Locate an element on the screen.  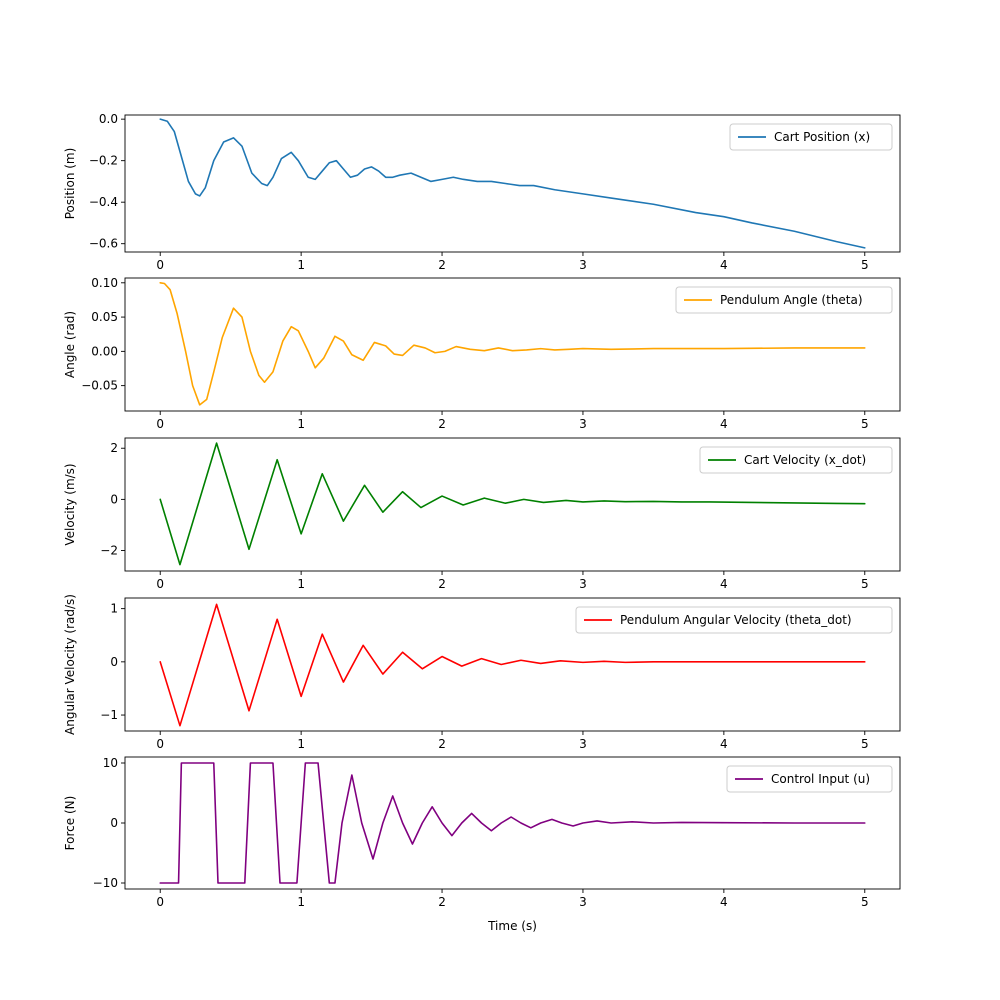
y-axis-label: Velocity (m/s) is located at coordinates (70, 504).